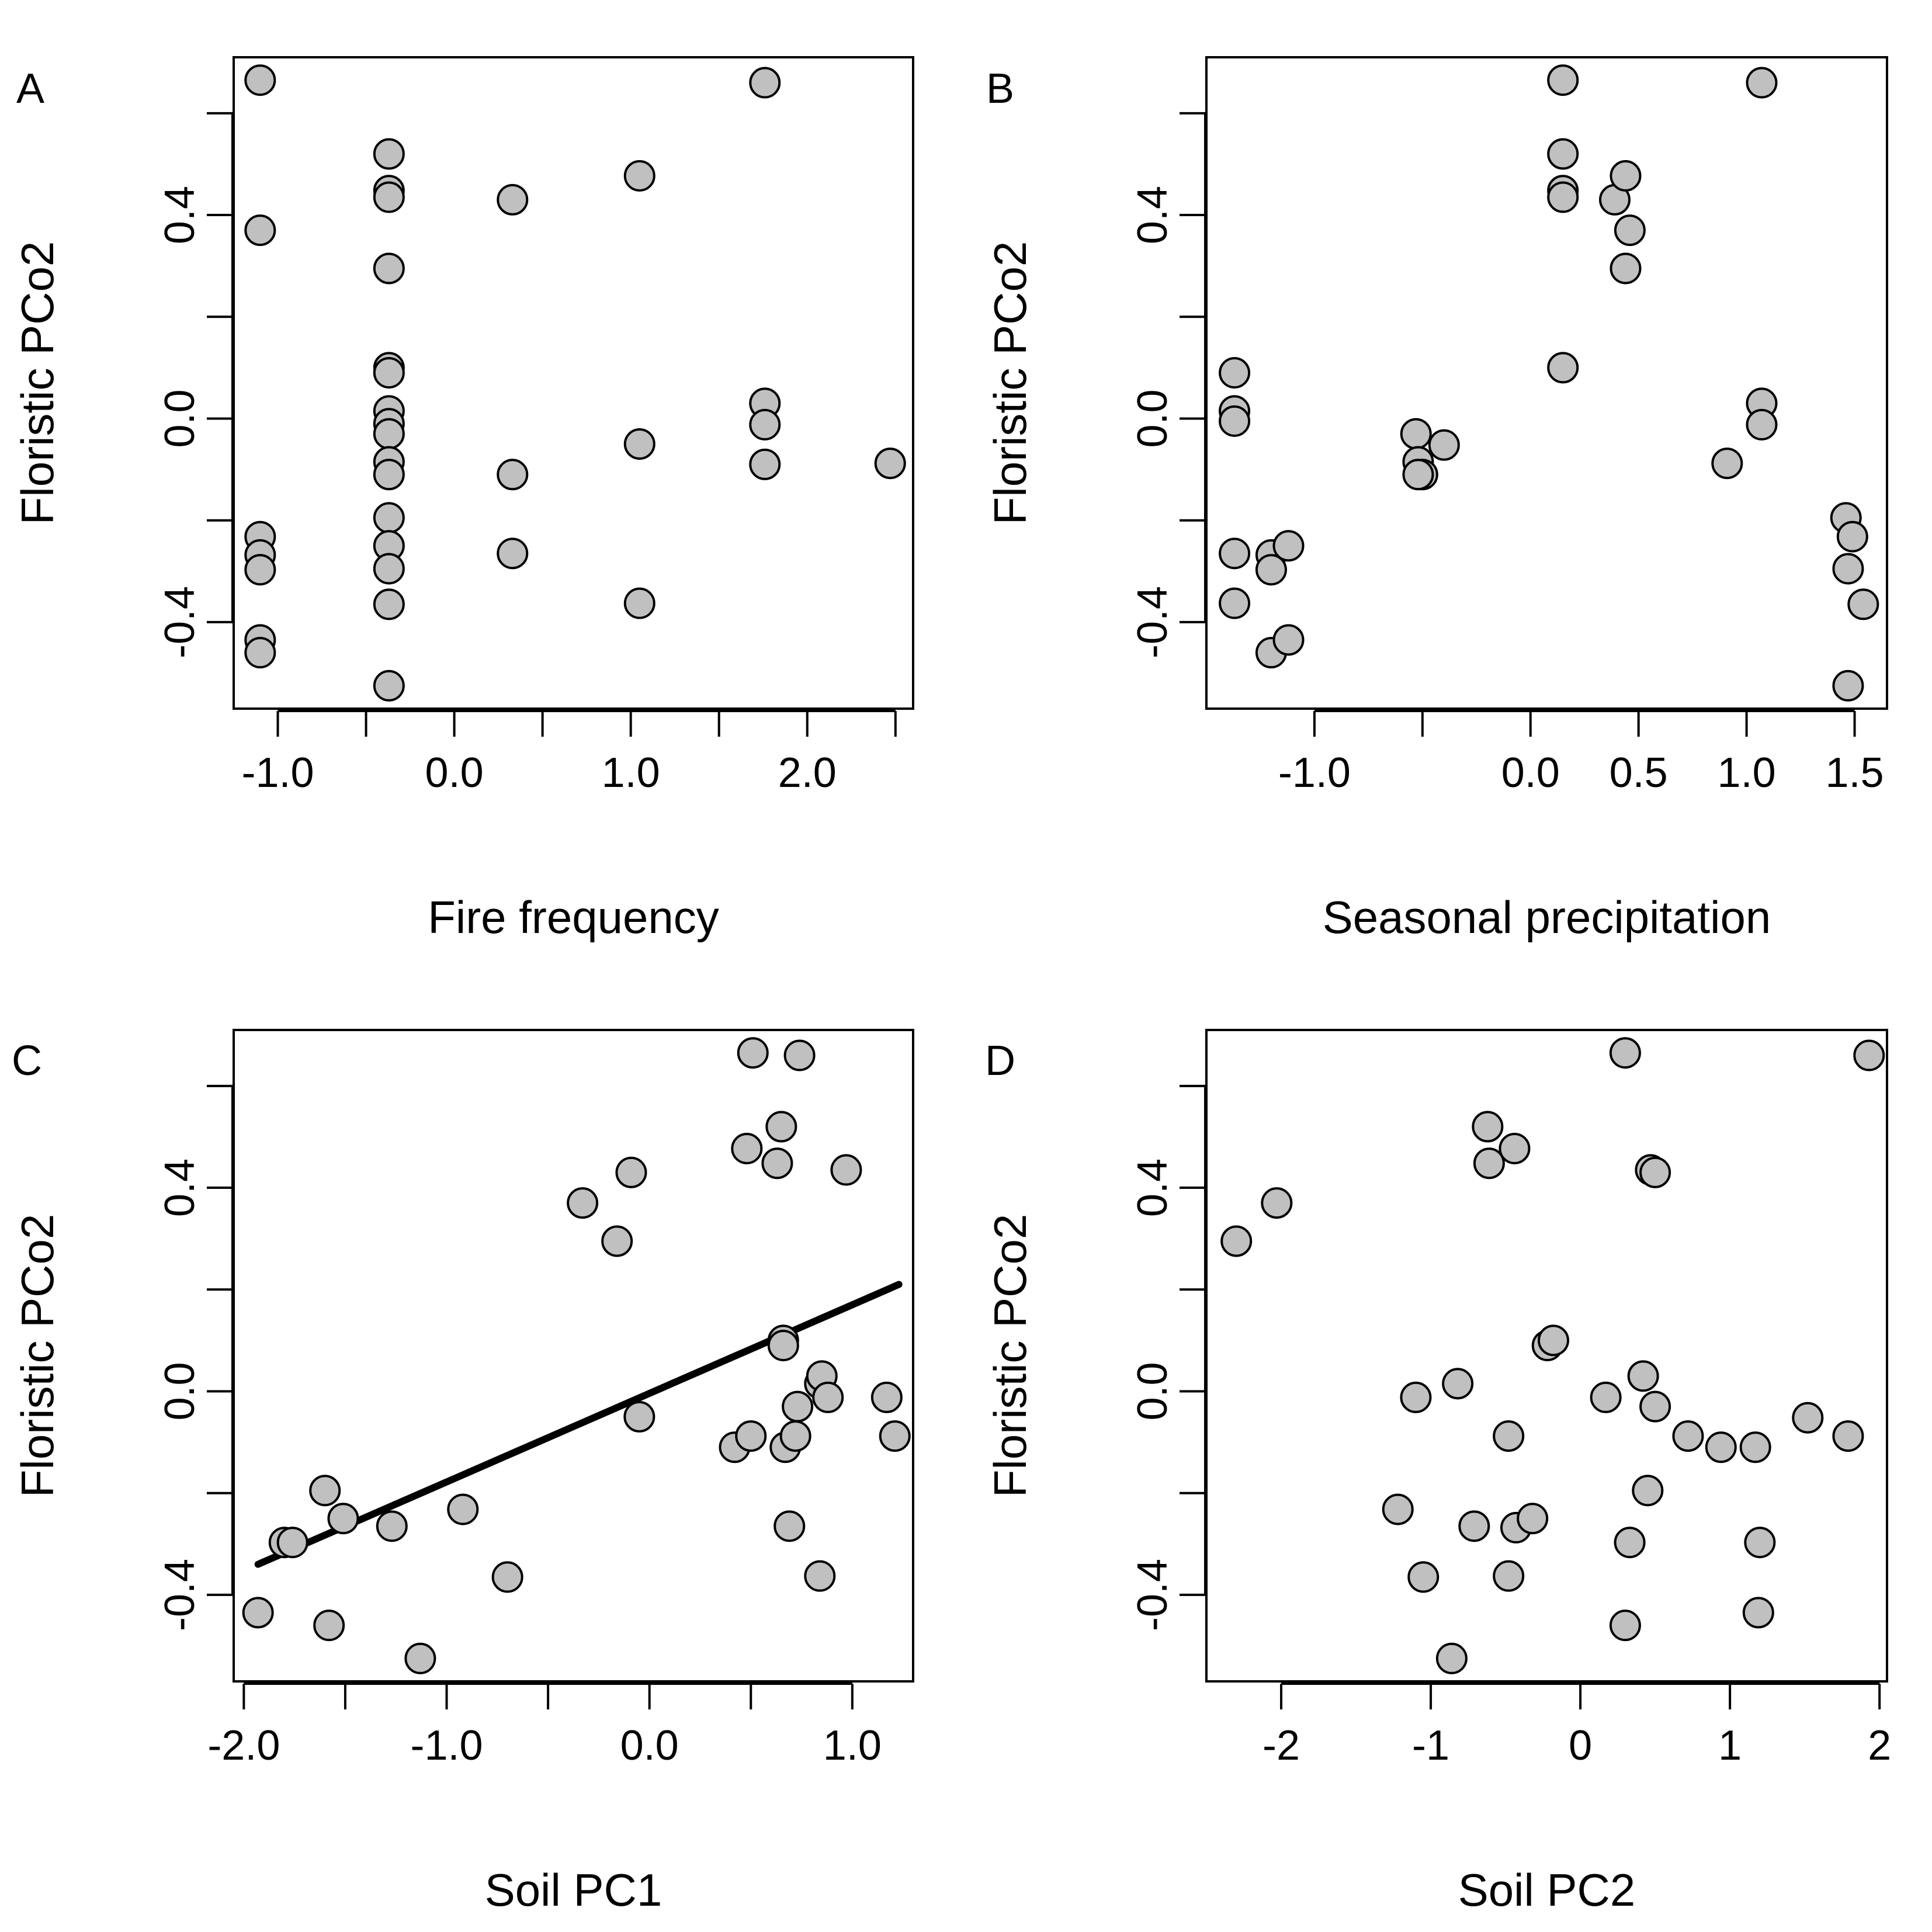  Describe the element at coordinates (573, 1890) in the screenshot. I see `x-axis-label: Soil PC1` at that location.